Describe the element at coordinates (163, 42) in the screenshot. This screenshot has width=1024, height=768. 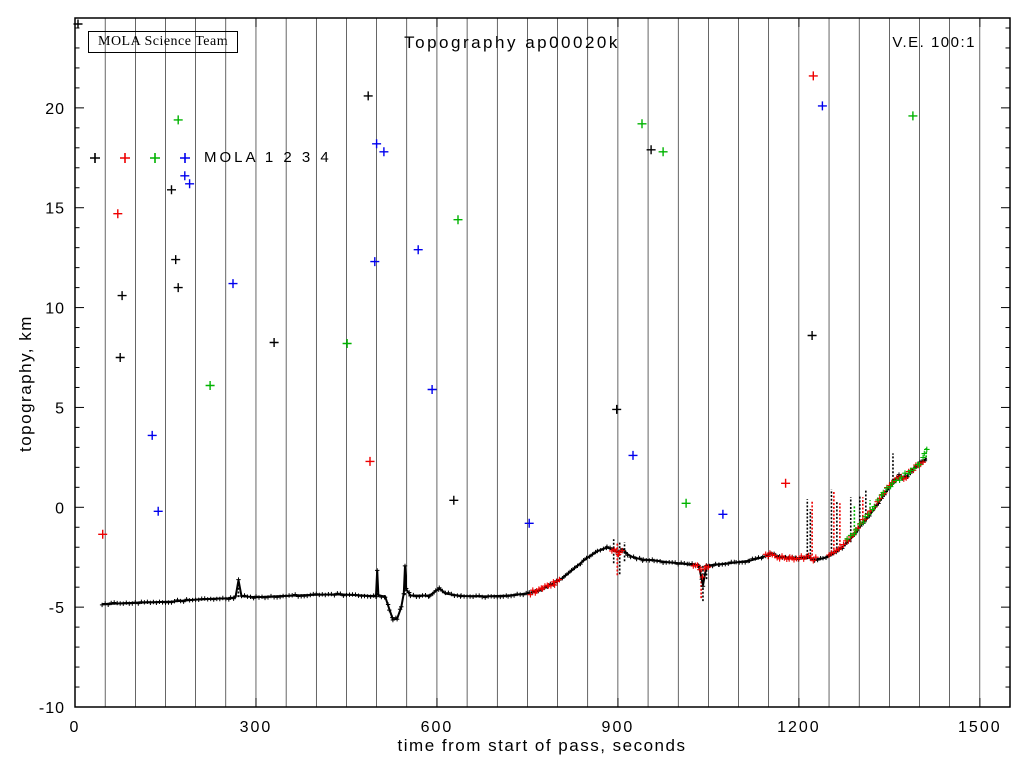
I see `annotation-box: MOLA Science Team` at that location.